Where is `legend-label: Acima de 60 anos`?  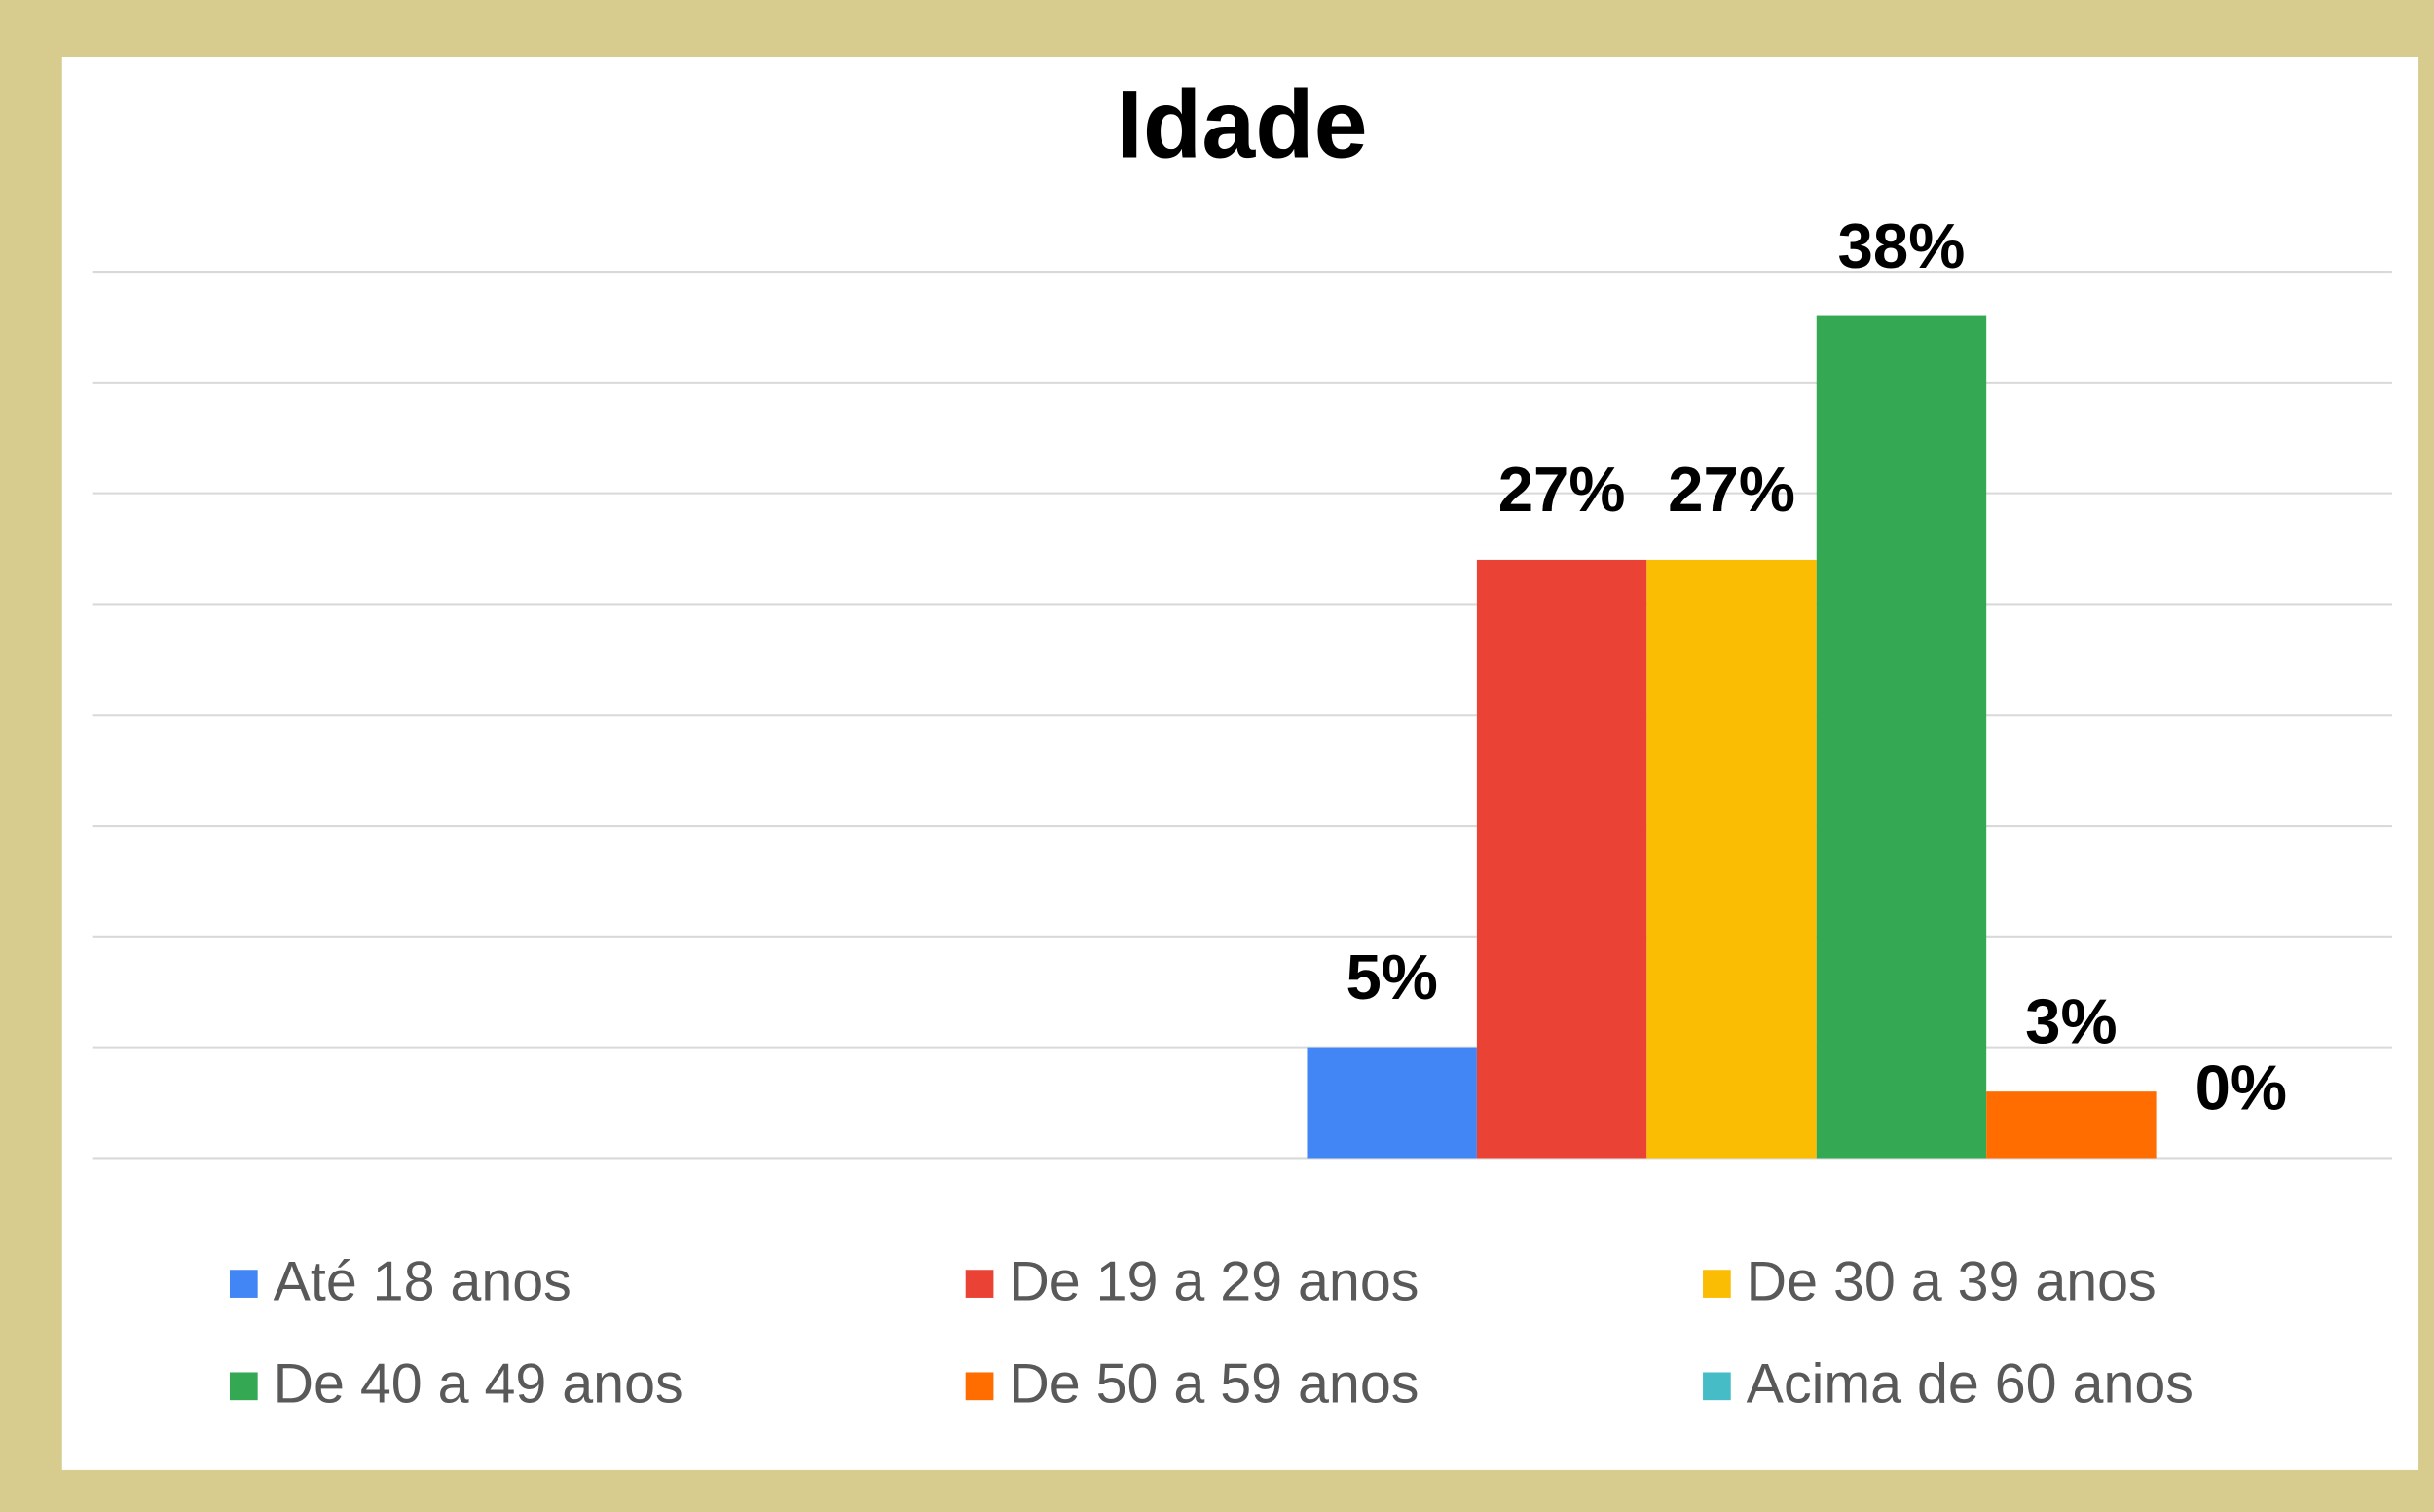
legend-label: Acima de 60 anos is located at coordinates (1970, 1384).